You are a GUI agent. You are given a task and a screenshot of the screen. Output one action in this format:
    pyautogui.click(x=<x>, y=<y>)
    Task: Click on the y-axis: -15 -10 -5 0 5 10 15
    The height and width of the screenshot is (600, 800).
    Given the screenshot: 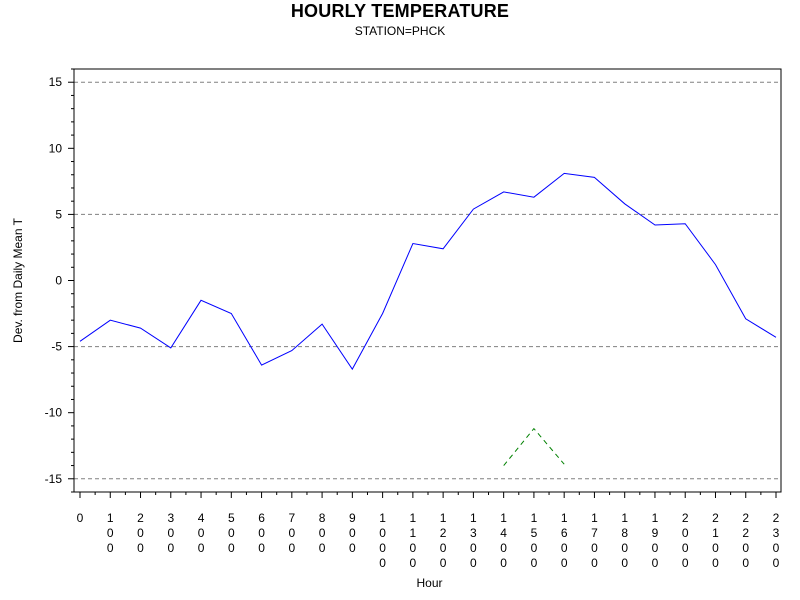 What is the action you would take?
    pyautogui.click(x=59, y=280)
    